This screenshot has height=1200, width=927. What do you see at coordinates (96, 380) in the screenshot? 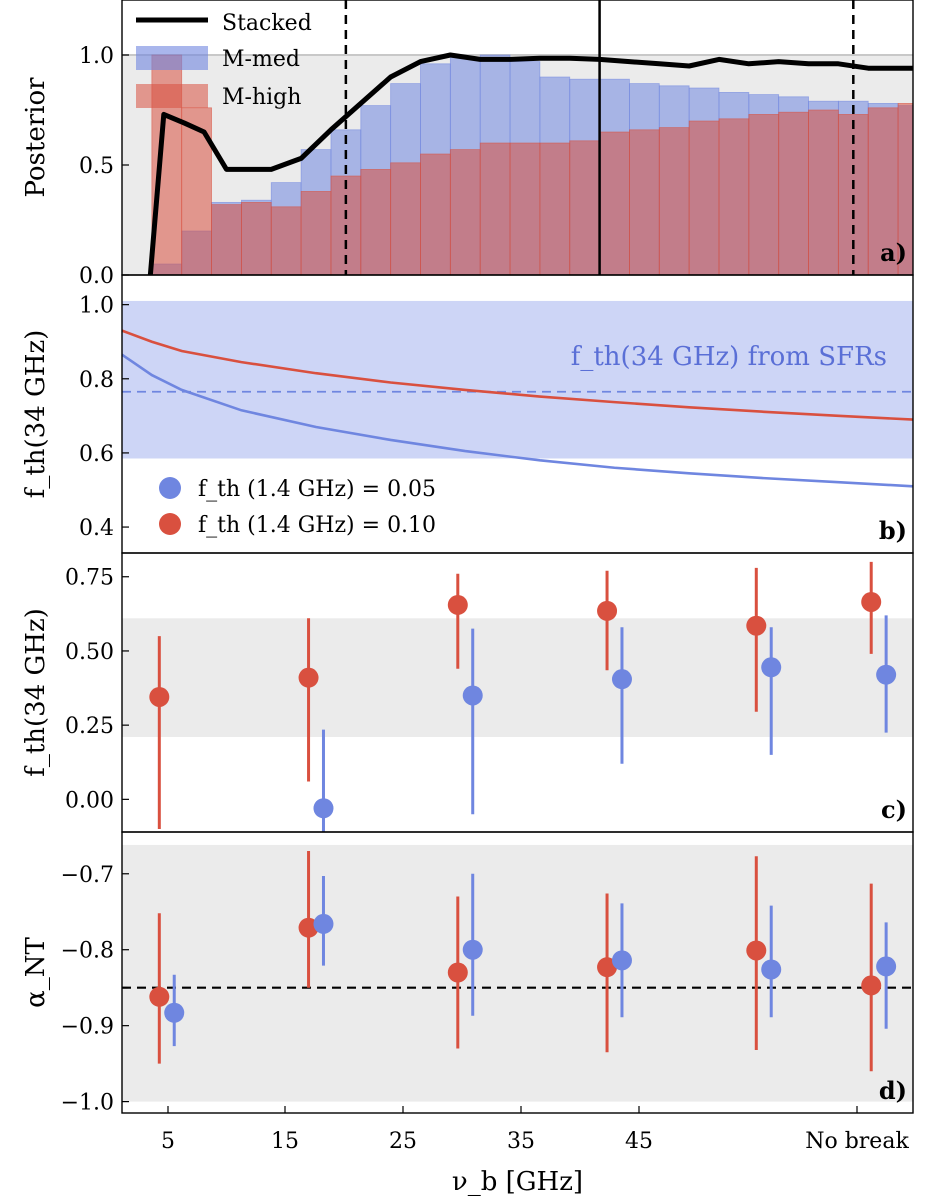
I see `y-tick-label: 0.8` at bounding box center [96, 380].